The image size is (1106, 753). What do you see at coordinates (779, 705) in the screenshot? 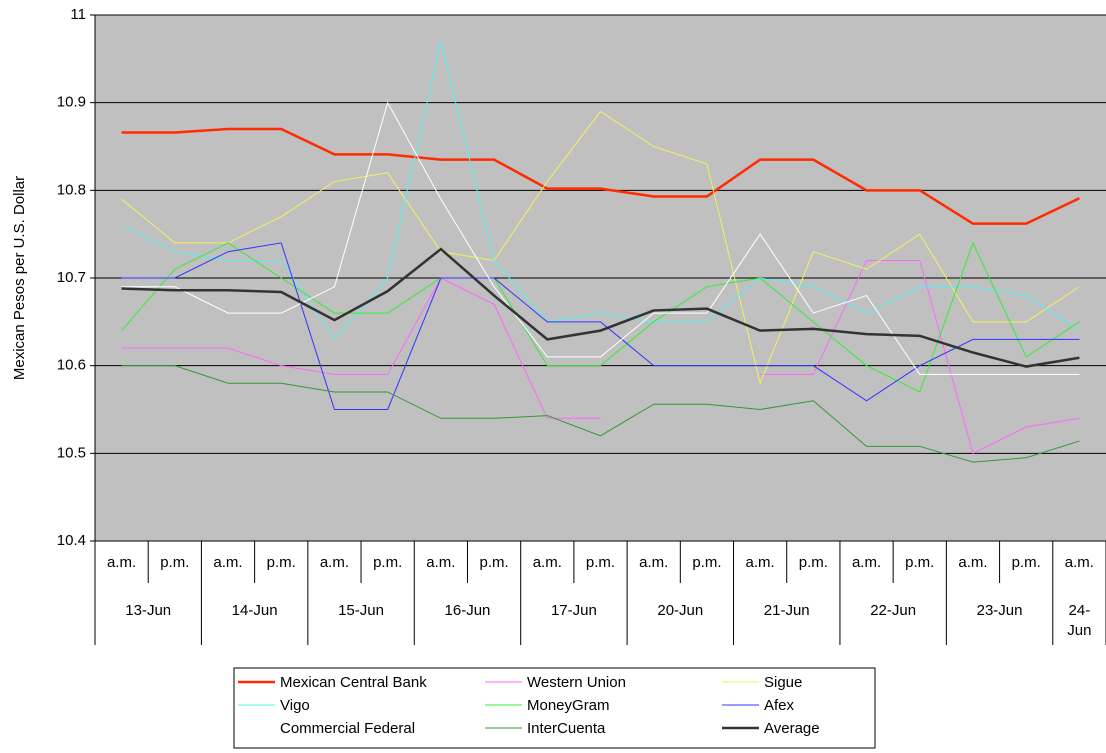
I see `legend-label: Afex` at bounding box center [779, 705].